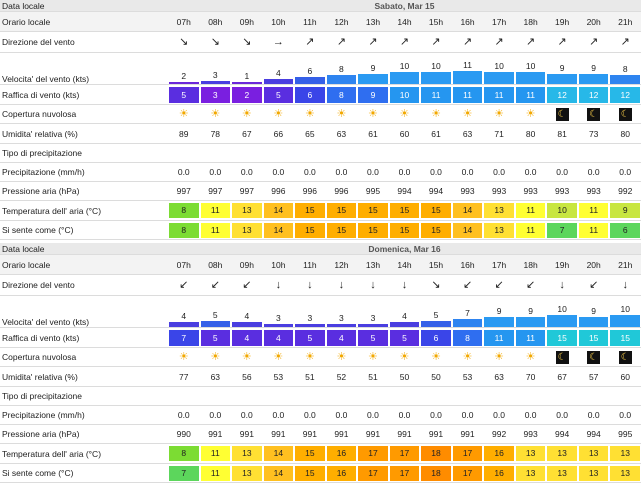 The image size is (641, 483). What do you see at coordinates (436, 473) in the screenshot?
I see `feels-like-cell: 18` at bounding box center [436, 473].